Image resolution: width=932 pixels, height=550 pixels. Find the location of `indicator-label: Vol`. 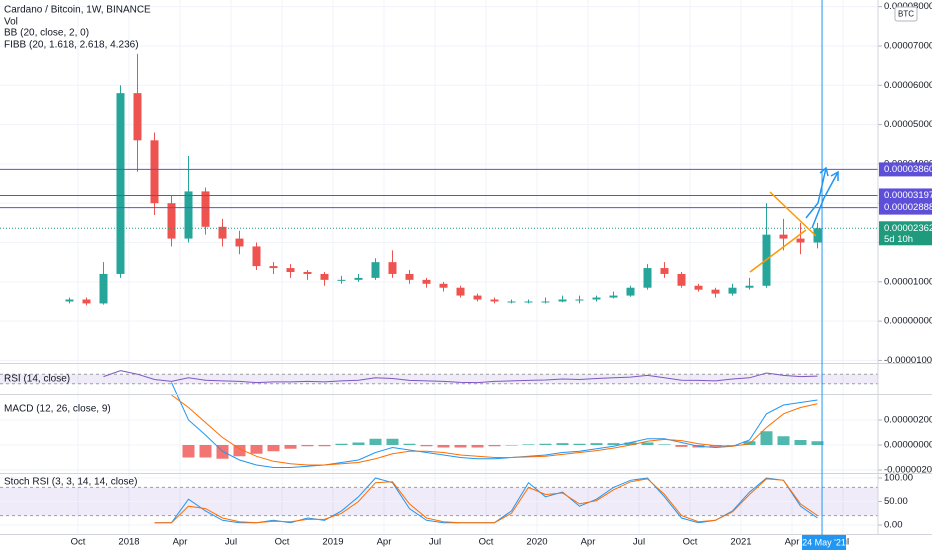

indicator-label: Vol is located at coordinates (11, 22).